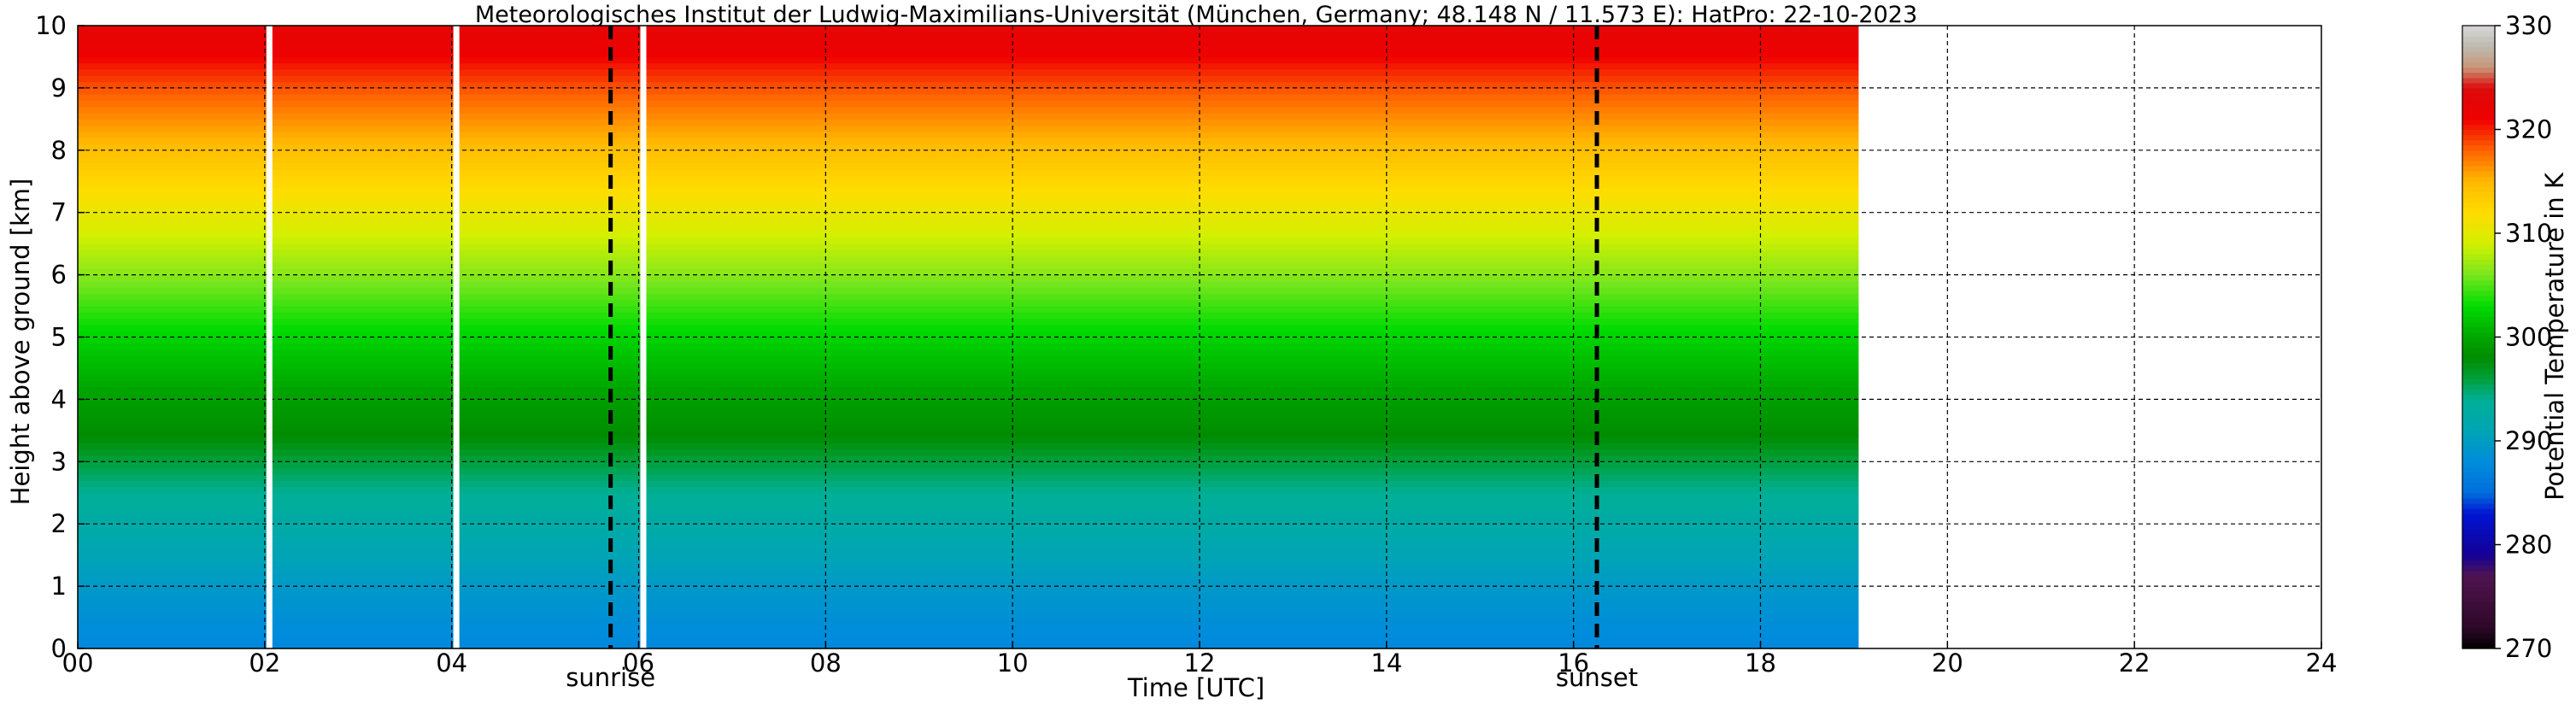 Image resolution: width=2576 pixels, height=704 pixels. What do you see at coordinates (1386, 663) in the screenshot?
I see `x-tick-label: 14` at bounding box center [1386, 663].